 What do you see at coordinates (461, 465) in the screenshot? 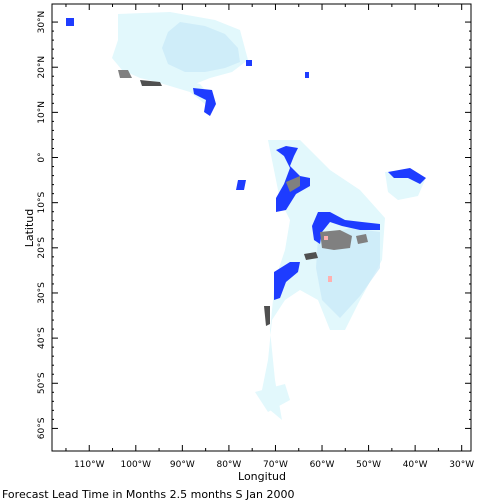
I see `lon-tick-label: 30°W` at bounding box center [461, 465].